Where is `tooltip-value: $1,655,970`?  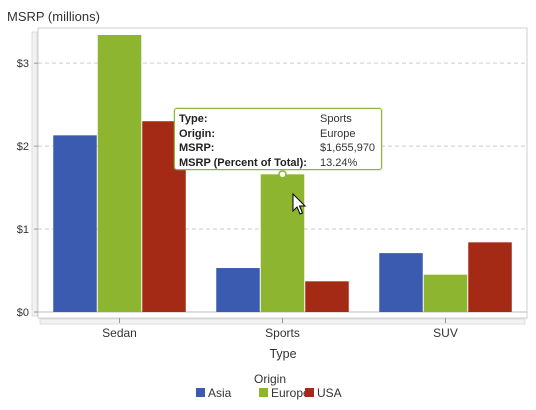
tooltip-value: $1,655,970 is located at coordinates (348, 148).